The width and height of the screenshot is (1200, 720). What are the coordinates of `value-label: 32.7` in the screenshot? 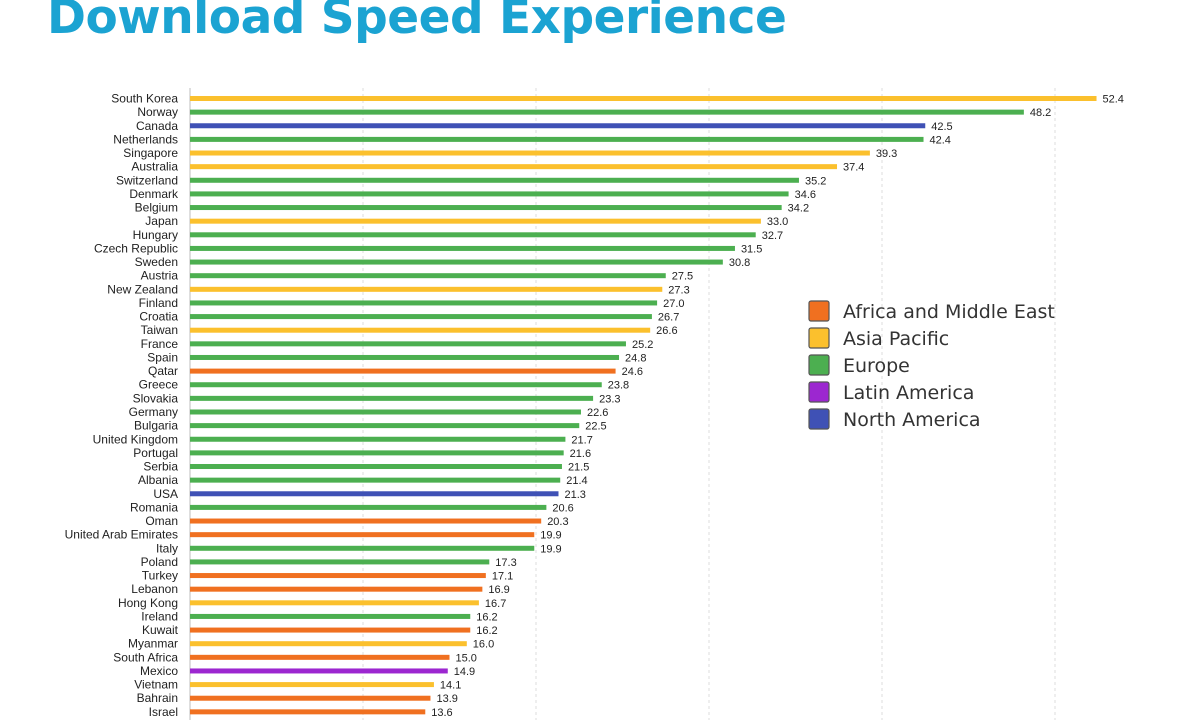 It's located at (772, 236).